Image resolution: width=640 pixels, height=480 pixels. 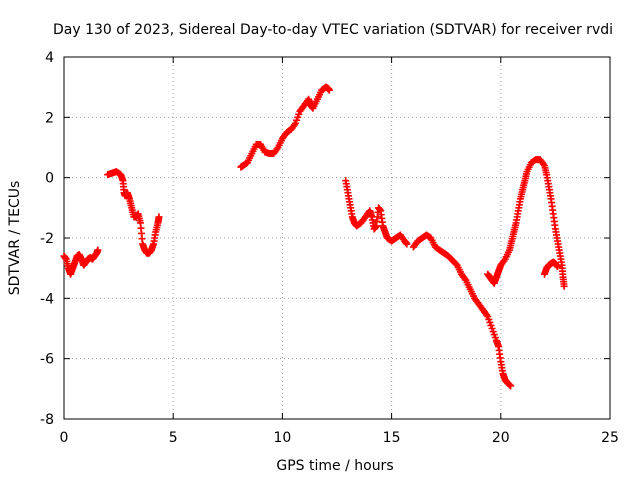 I want to click on y-tick-label: -2, so click(x=47, y=239).